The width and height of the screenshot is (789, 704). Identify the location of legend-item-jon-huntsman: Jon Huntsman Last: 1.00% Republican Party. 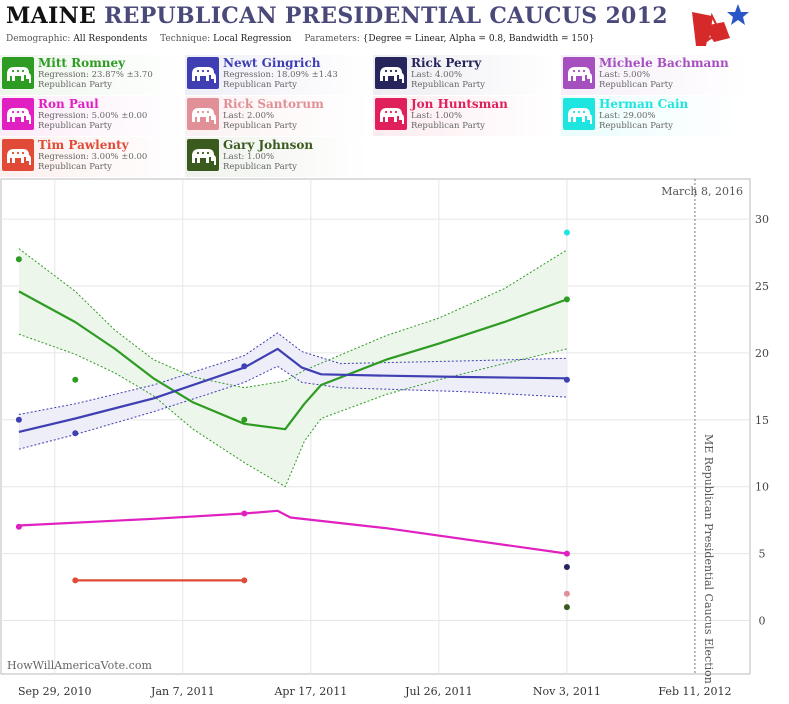
(465, 116).